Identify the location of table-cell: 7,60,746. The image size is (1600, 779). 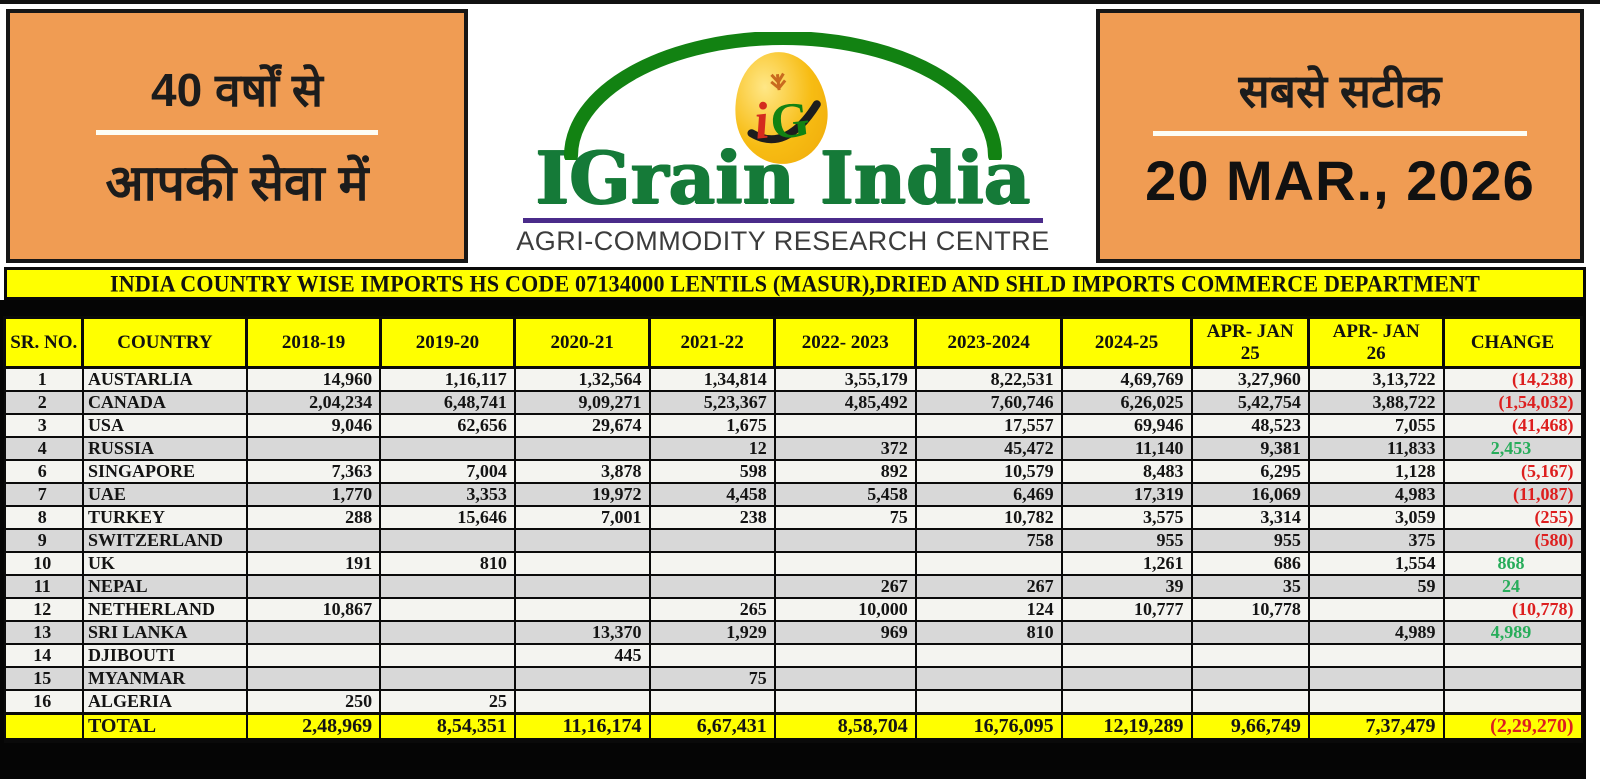
(988, 402).